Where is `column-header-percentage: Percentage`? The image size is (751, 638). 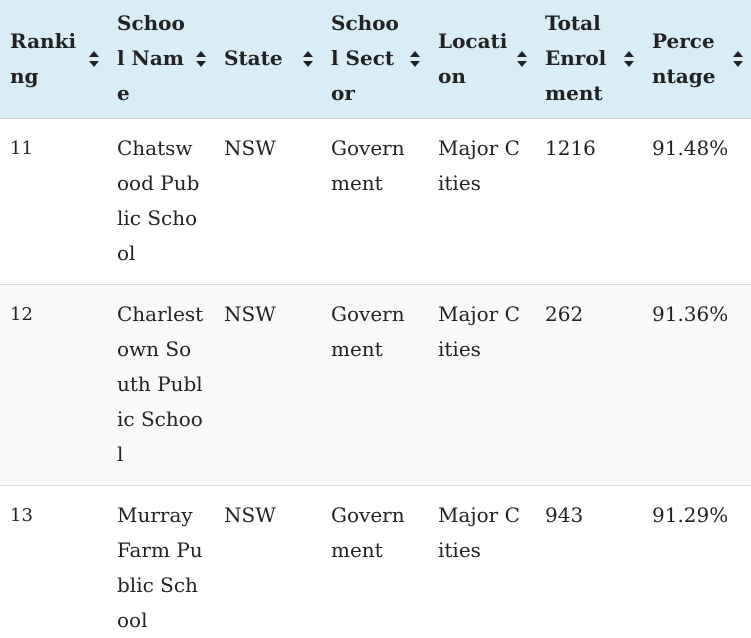 column-header-percentage: Percentage is located at coordinates (696, 59).